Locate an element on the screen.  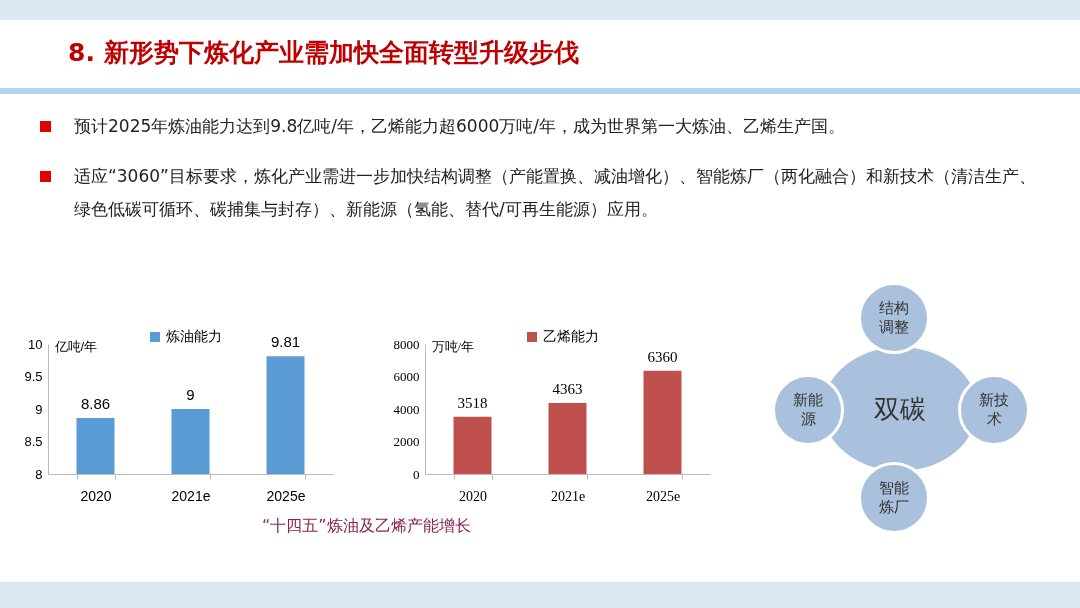
legend-label: 乙烯能力 is located at coordinates (571, 336).